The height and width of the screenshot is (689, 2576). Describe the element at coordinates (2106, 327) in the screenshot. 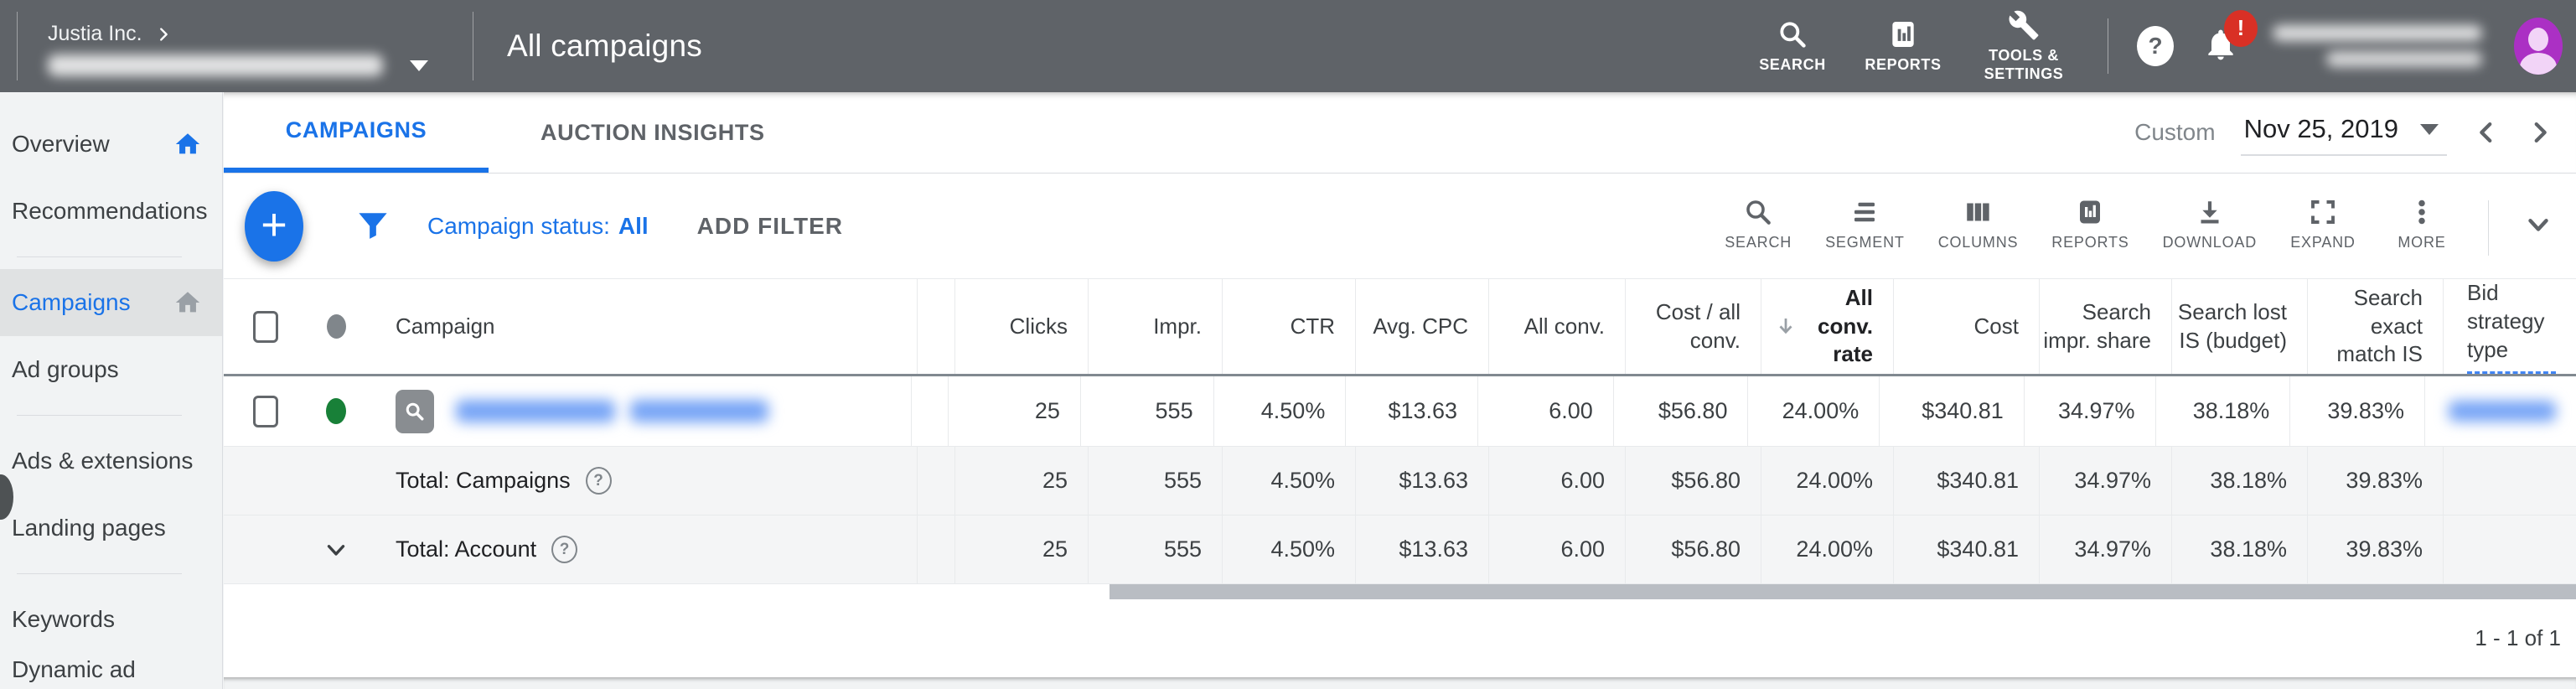

I see `header-search-impr-share: Search impr. share` at that location.